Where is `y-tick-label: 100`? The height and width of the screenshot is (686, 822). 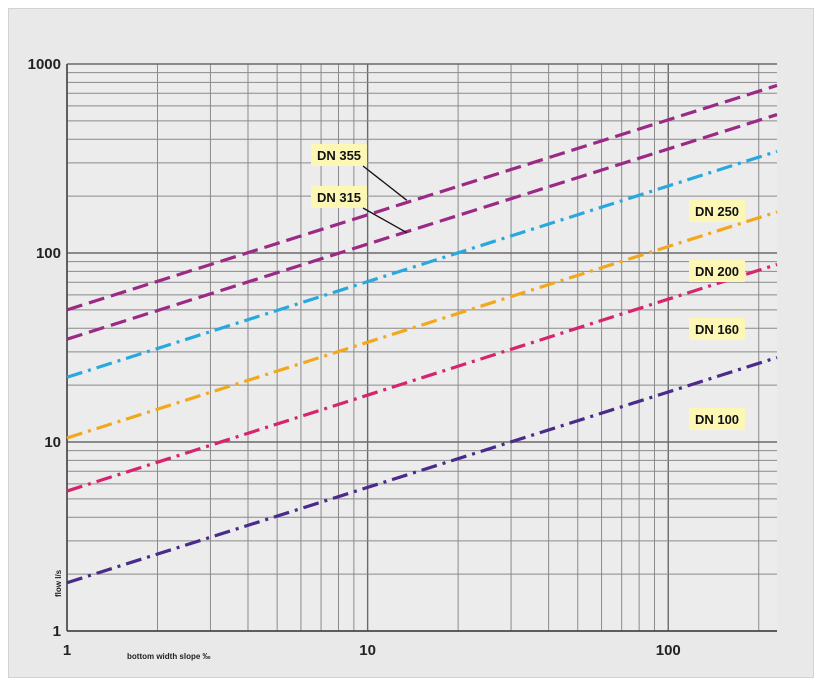 y-tick-label: 100 is located at coordinates (48, 253).